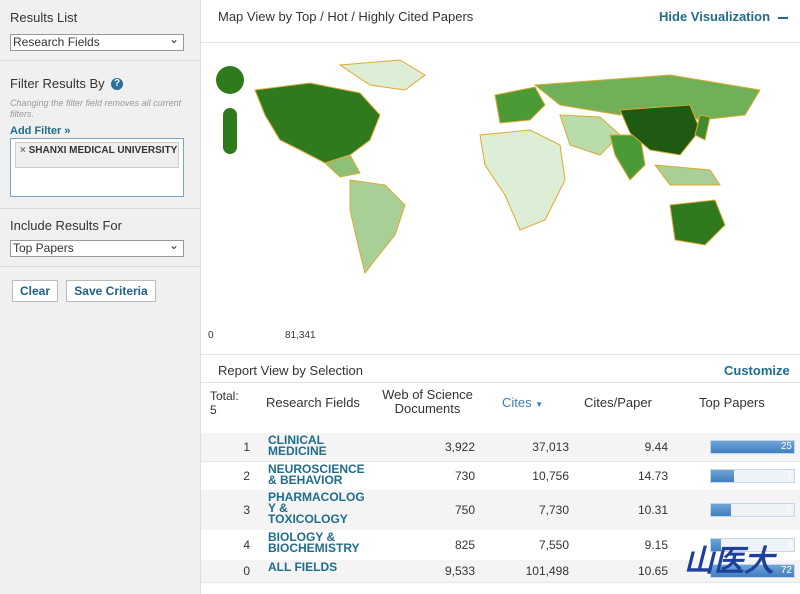  I want to click on cites: 7,730, so click(553, 510).